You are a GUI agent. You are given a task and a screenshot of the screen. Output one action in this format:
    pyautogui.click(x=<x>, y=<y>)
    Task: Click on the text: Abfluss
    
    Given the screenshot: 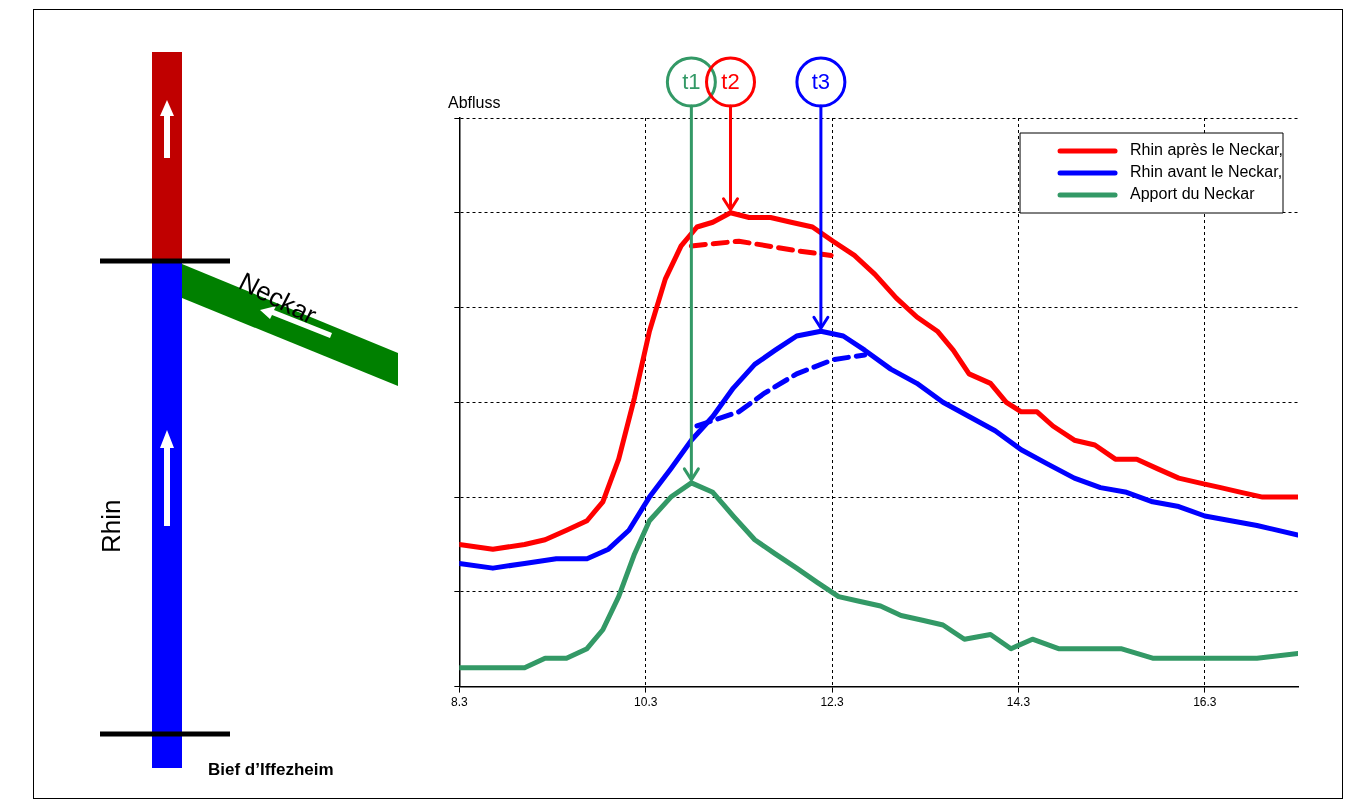 What is the action you would take?
    pyautogui.click(x=474, y=103)
    